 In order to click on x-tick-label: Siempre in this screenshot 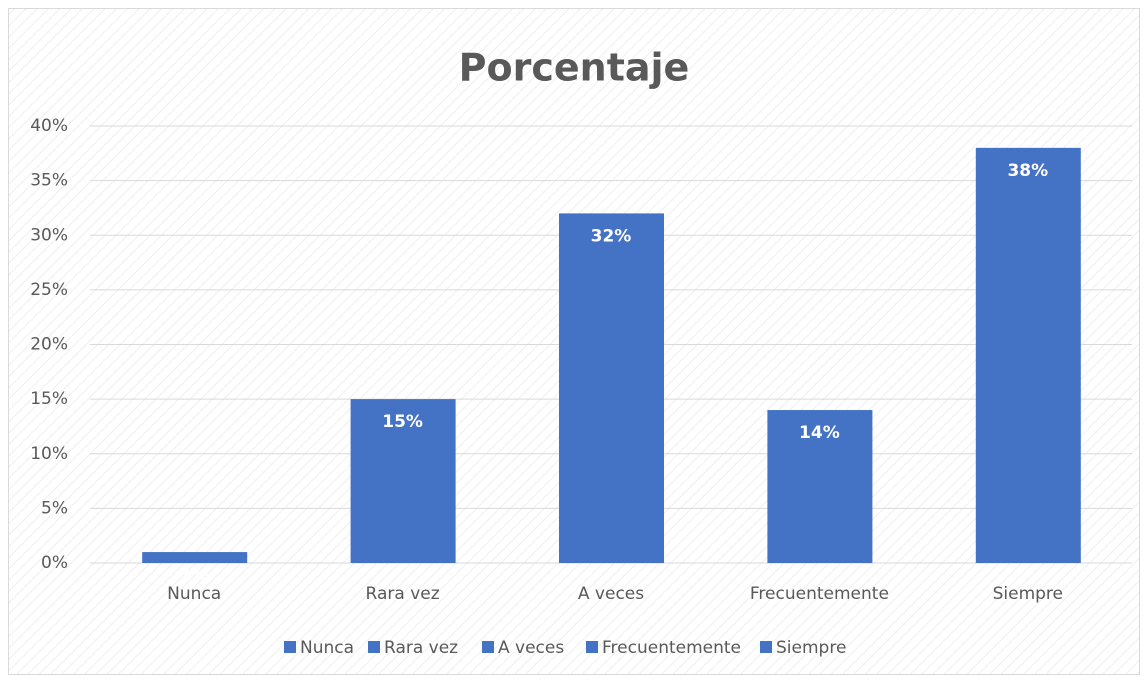, I will do `click(1028, 594)`.